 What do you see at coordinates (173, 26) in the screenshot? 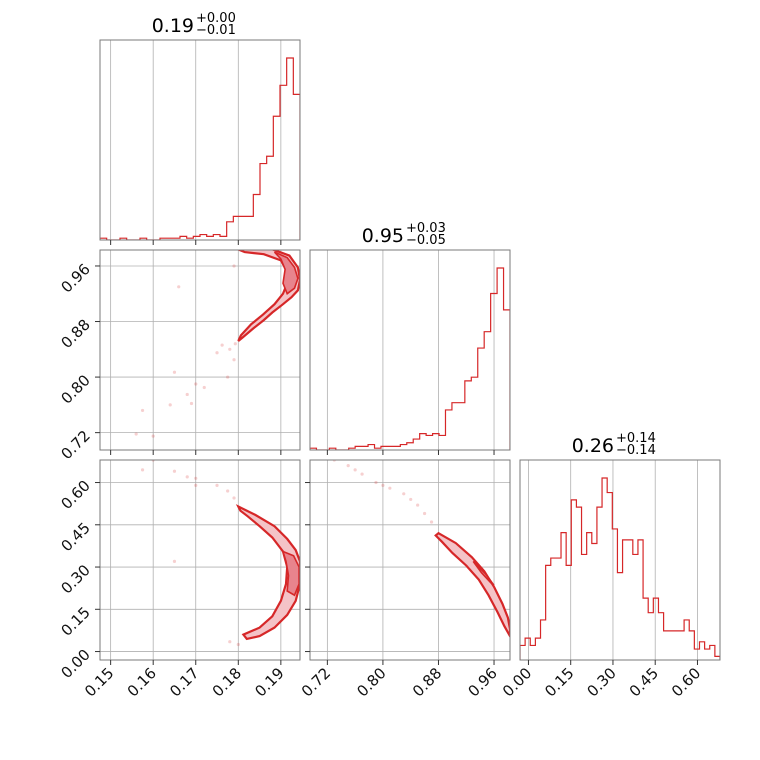
I see `title-median-0: 0.19` at bounding box center [173, 26].